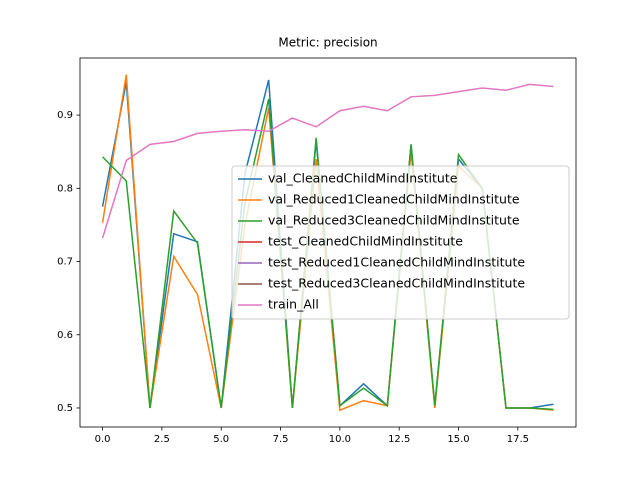  I want to click on x-tick-label: 17.5, so click(518, 439).